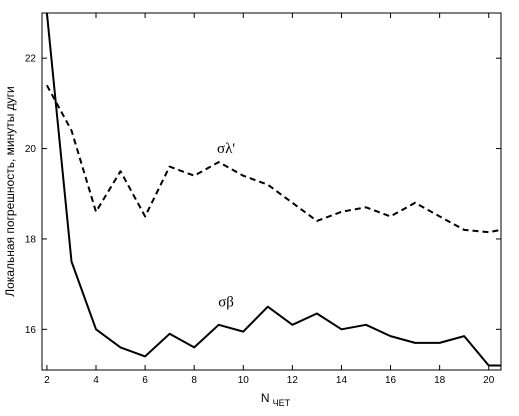  Describe the element at coordinates (194, 380) in the screenshot. I see `x-tick-label: 8` at that location.